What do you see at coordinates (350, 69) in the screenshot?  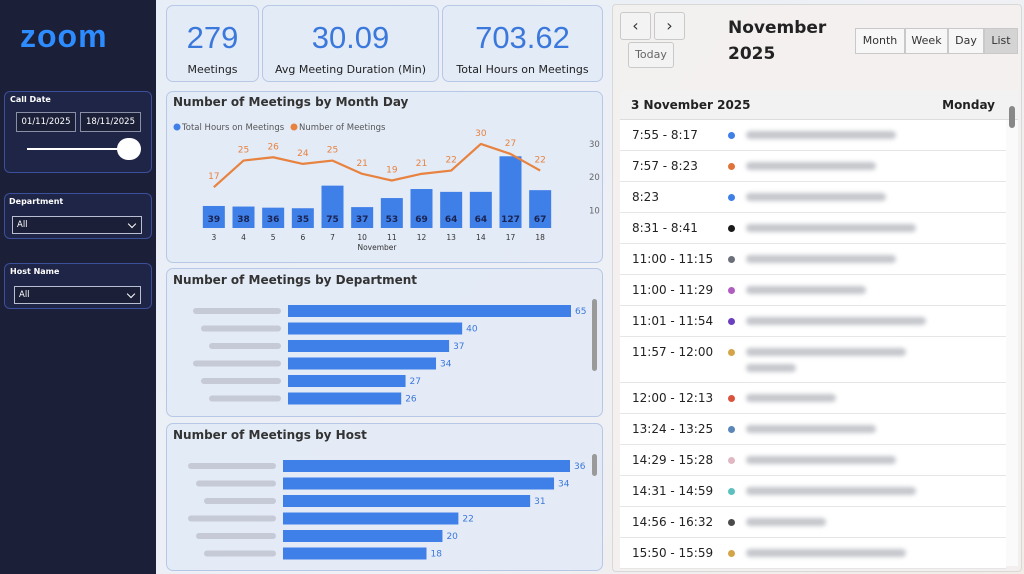 I see `kpi-label: Avg Meeting Duration (Min)` at bounding box center [350, 69].